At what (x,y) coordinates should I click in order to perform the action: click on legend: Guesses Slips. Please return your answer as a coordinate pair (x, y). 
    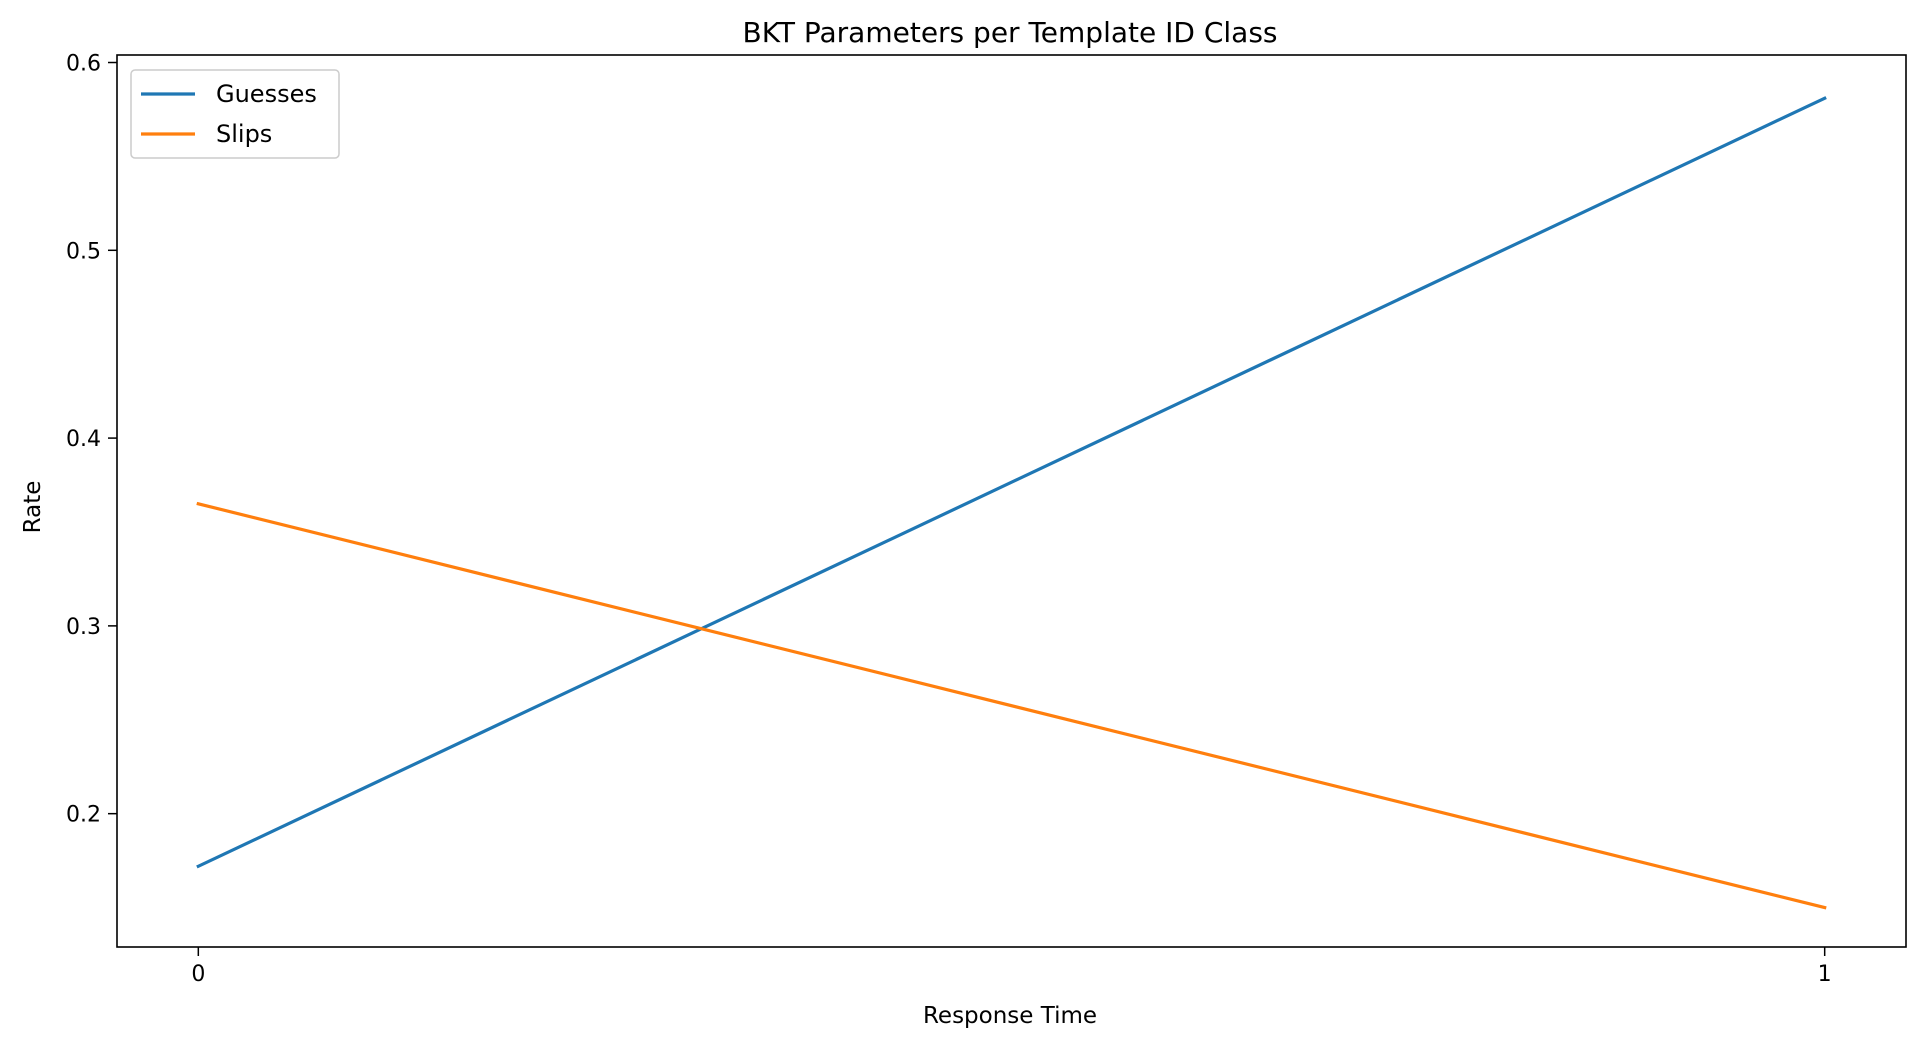
    Looking at the image, I should click on (235, 114).